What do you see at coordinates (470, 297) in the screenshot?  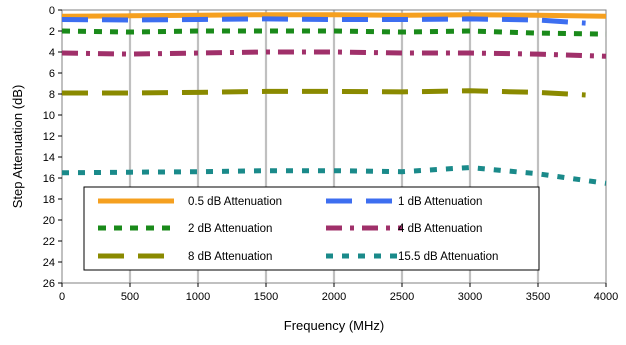 I see `x-tick-label: 3000` at bounding box center [470, 297].